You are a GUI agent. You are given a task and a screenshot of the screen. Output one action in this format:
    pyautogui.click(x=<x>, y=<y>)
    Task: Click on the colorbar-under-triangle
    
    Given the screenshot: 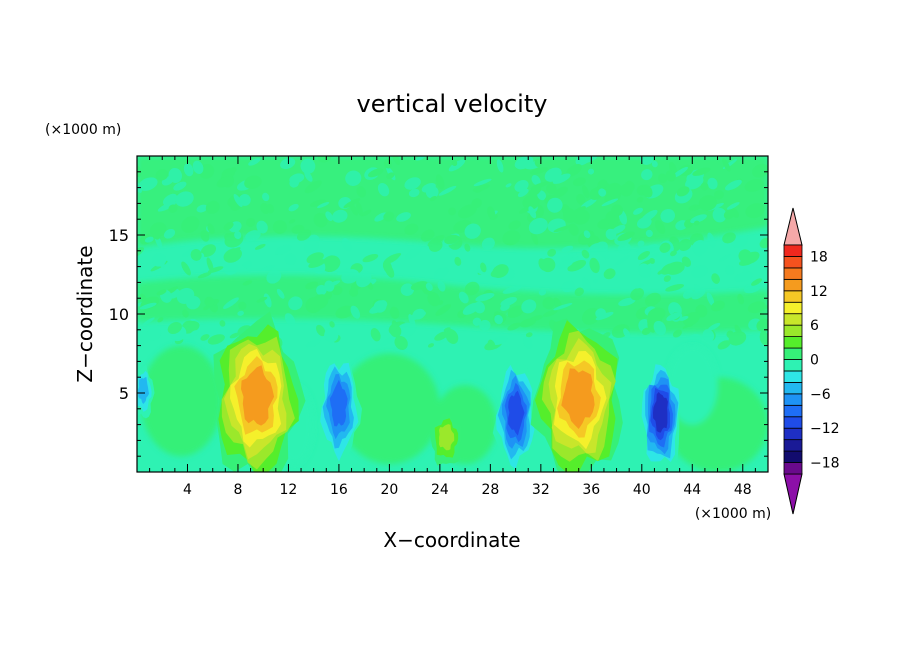 What is the action you would take?
    pyautogui.click(x=793, y=494)
    